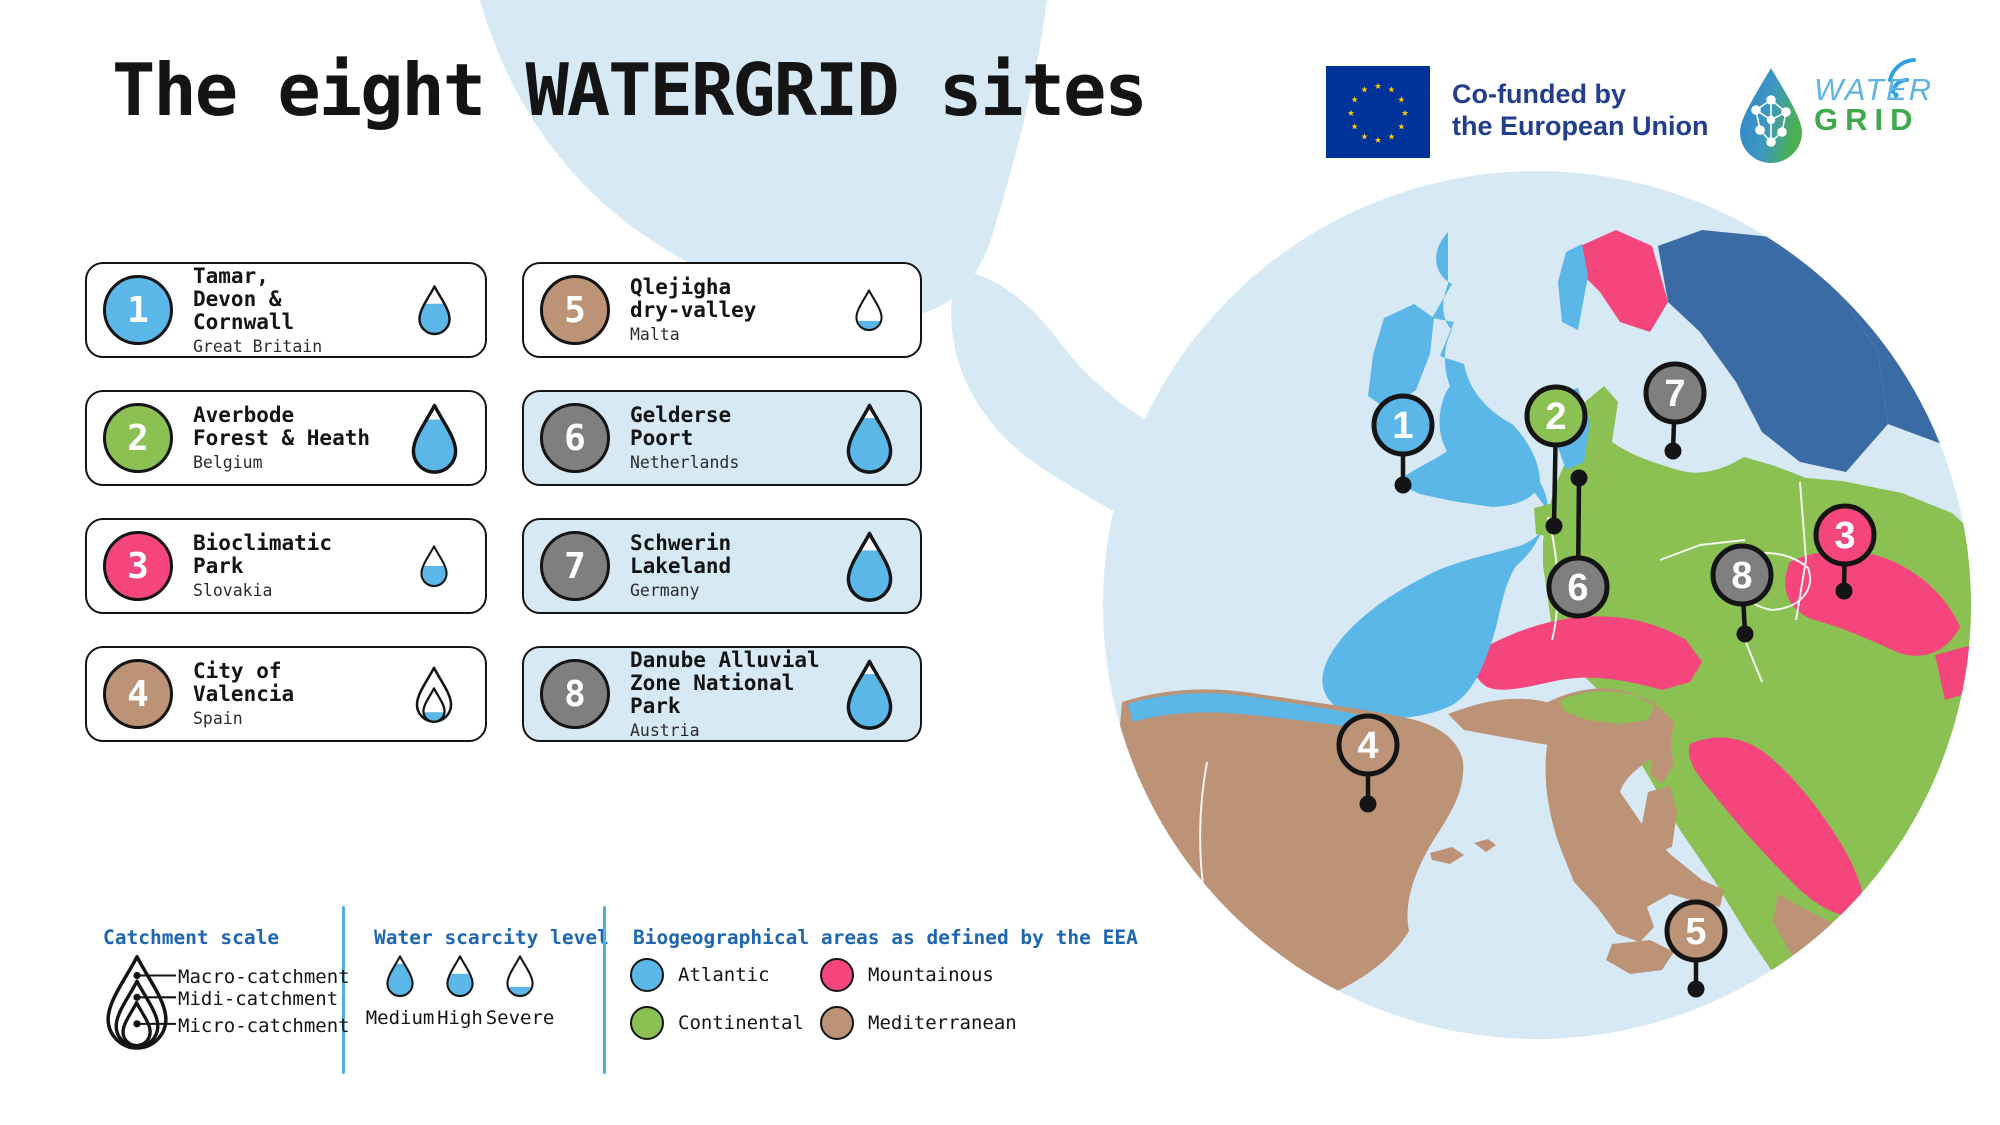 The image size is (2000, 1125). What do you see at coordinates (575, 310) in the screenshot?
I see `site-number-badge: 5` at bounding box center [575, 310].